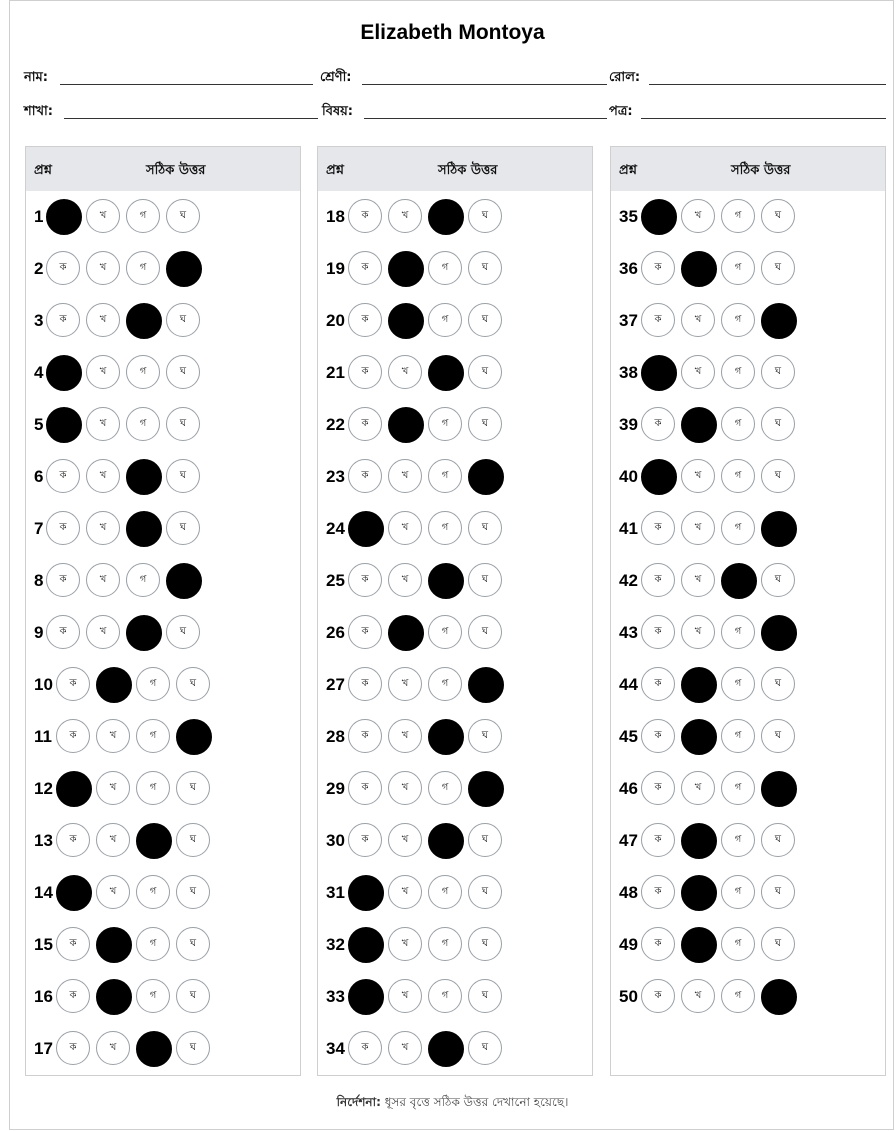 This screenshot has height=1131, width=896. Describe the element at coordinates (186, 84) in the screenshot. I see `name-line` at that location.